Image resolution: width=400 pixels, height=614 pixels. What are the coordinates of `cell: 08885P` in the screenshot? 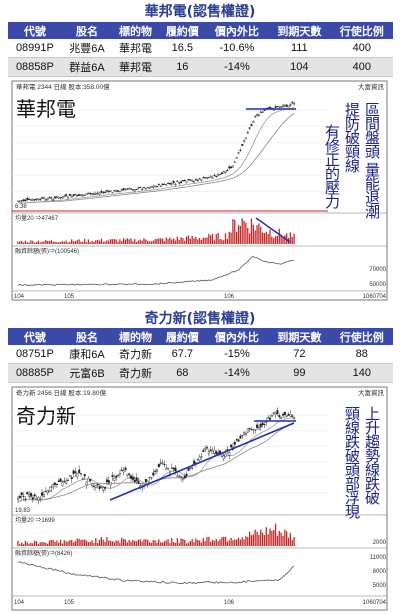 It's located at (35, 373).